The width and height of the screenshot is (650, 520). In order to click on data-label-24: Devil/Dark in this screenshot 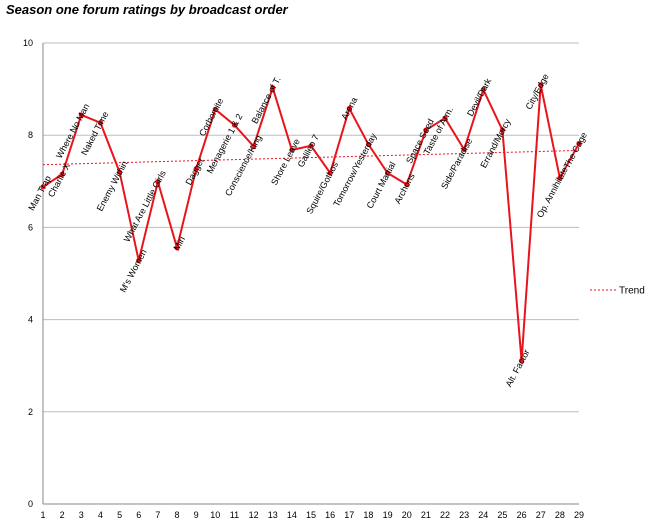, I will do `click(479, 97)`.